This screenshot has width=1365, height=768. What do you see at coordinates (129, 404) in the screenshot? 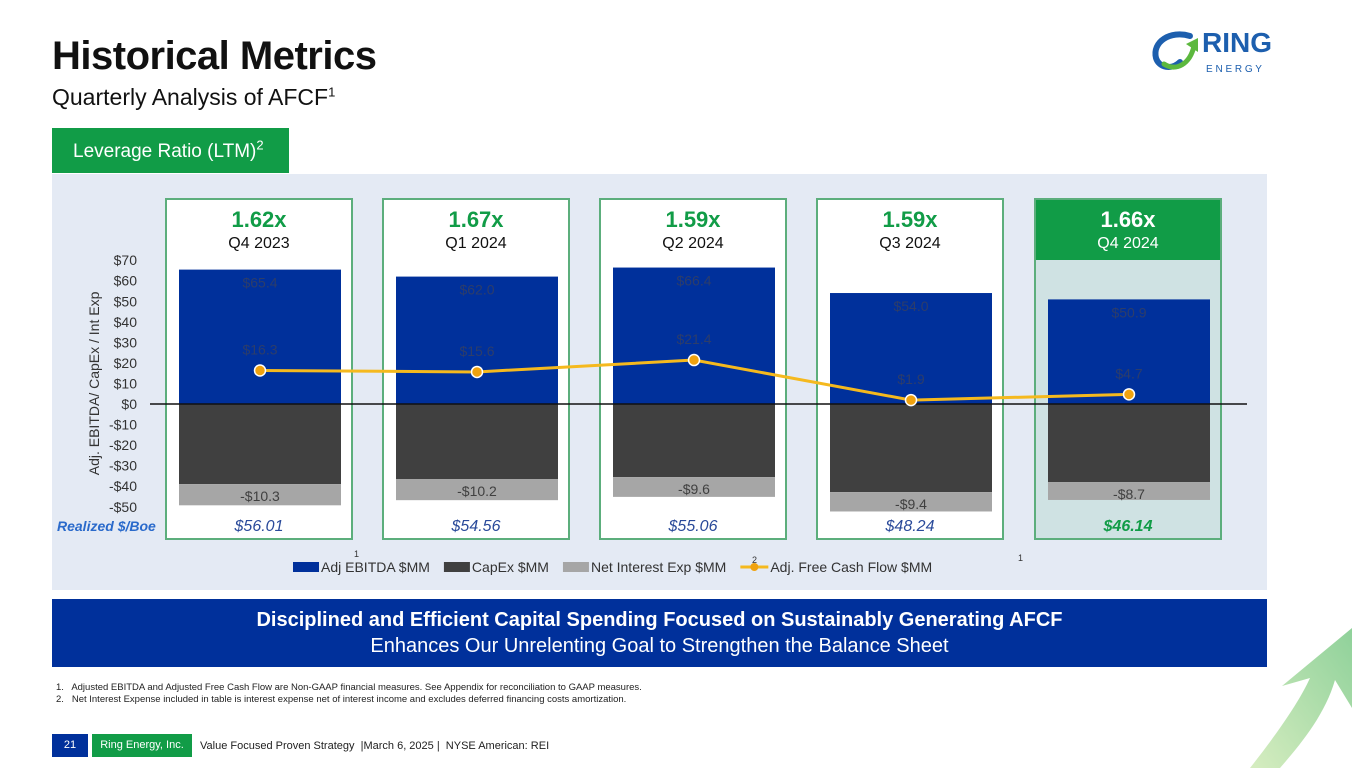
I see `y-tick-label: $0` at bounding box center [129, 404].